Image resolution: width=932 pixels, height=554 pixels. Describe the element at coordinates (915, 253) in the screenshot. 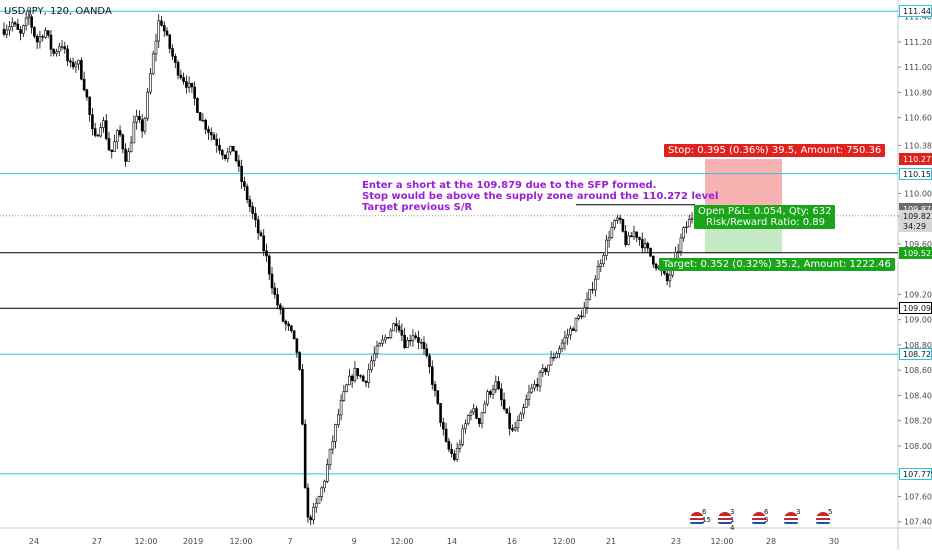

I see `price-badge: 109.525` at that location.